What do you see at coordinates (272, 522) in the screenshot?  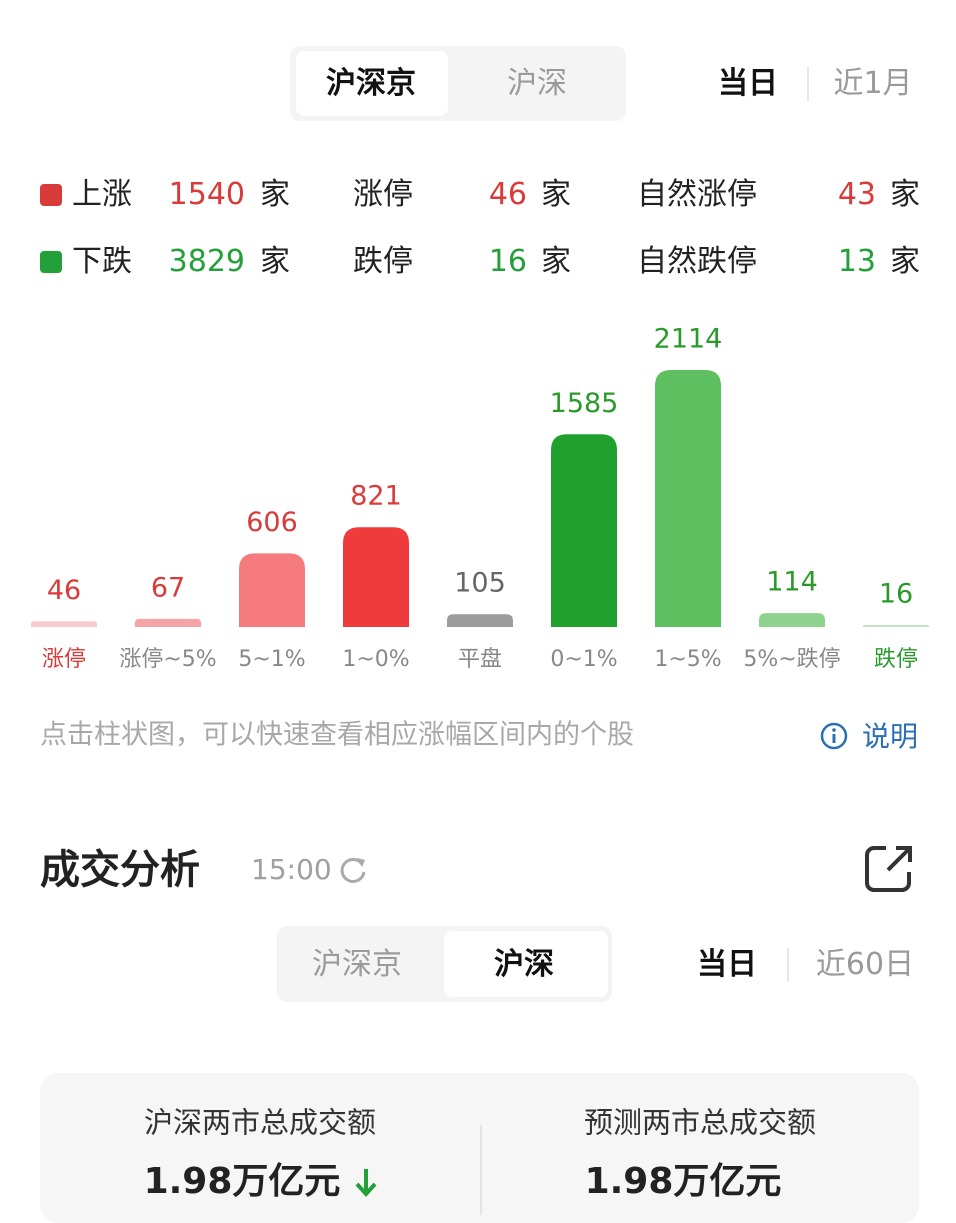 I see `value-label: 606` at bounding box center [272, 522].